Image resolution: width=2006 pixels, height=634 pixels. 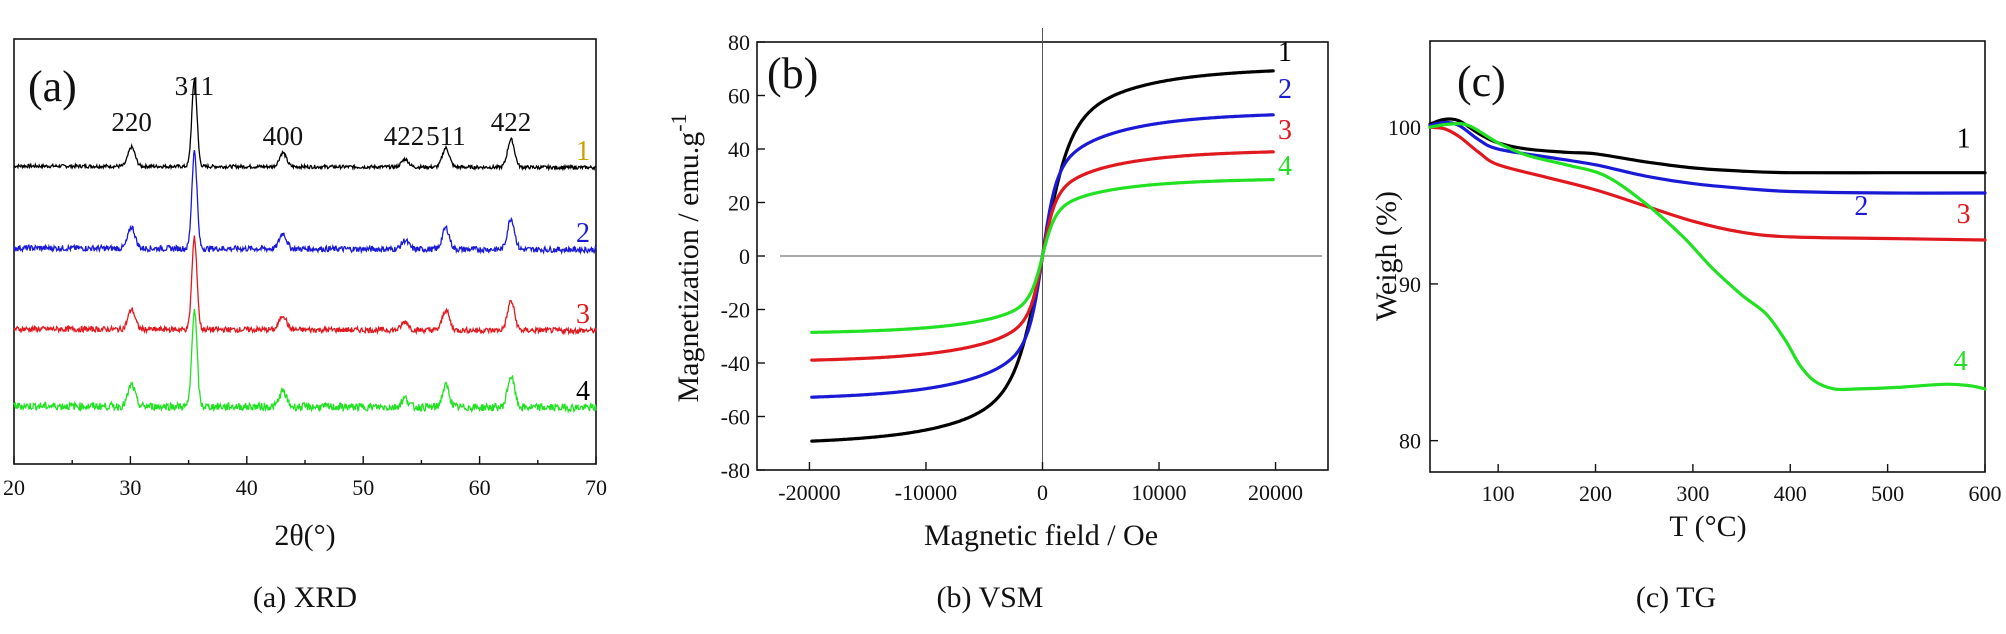 What do you see at coordinates (739, 42) in the screenshot?
I see `vsm-y-tick-label: 80` at bounding box center [739, 42].